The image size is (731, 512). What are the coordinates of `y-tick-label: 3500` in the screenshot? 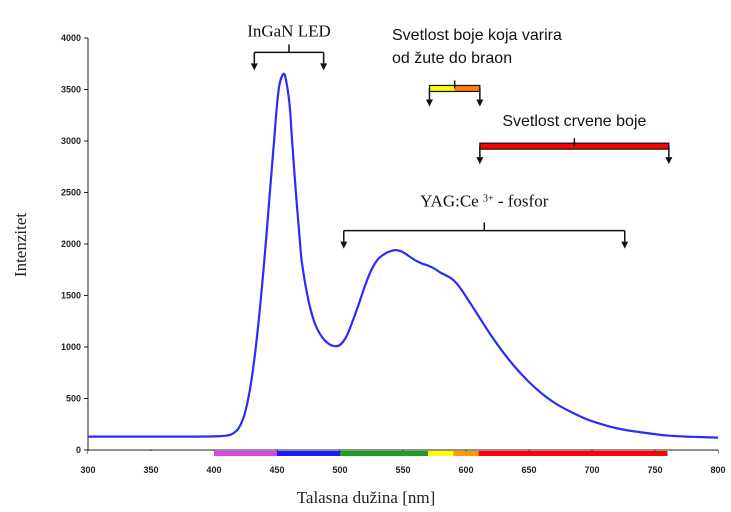 It's located at (71, 90).